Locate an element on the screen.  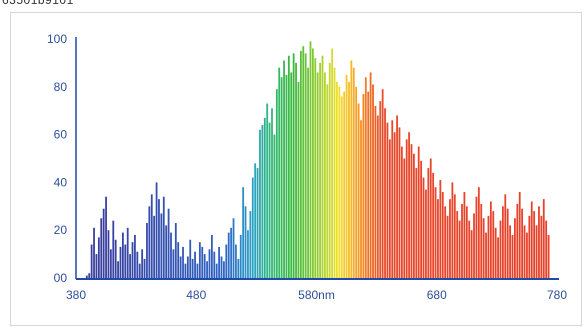
header-text: 63501b9101 is located at coordinates (38, 3).